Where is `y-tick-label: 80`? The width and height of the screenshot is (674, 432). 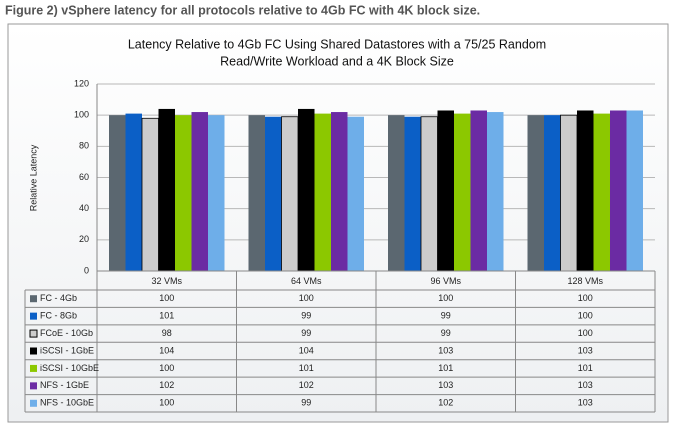
y-tick-label: 80 is located at coordinates (84, 146).